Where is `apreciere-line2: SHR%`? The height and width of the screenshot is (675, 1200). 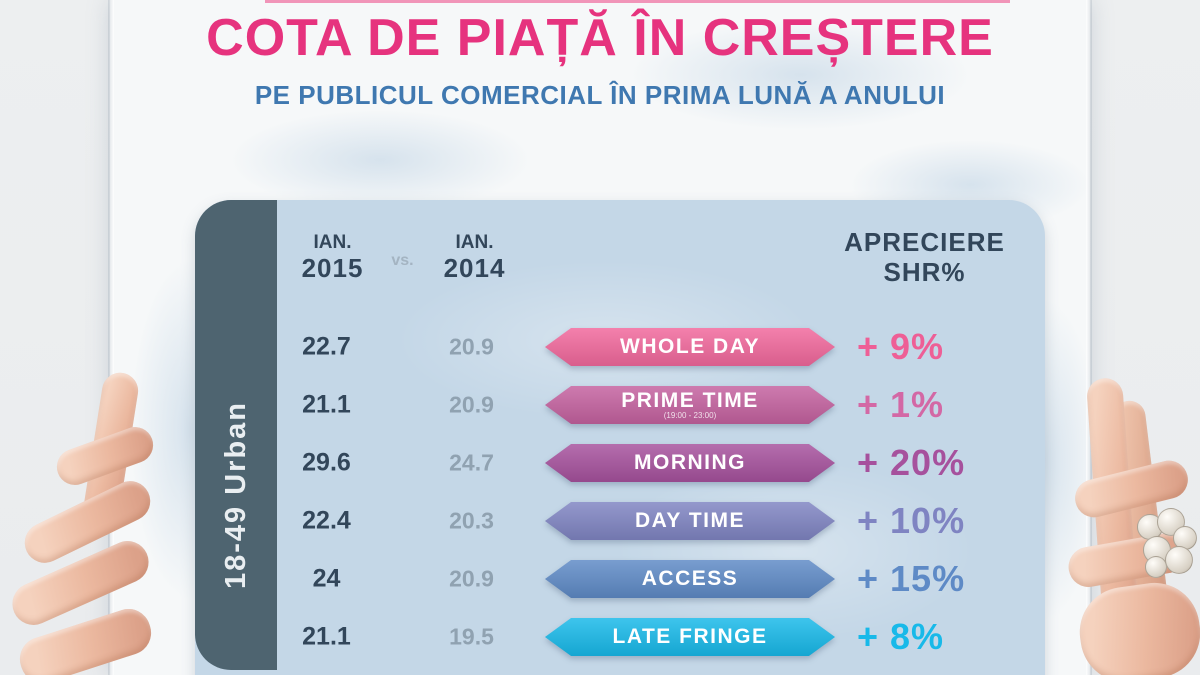 apreciere-line2: SHR% is located at coordinates (924, 271).